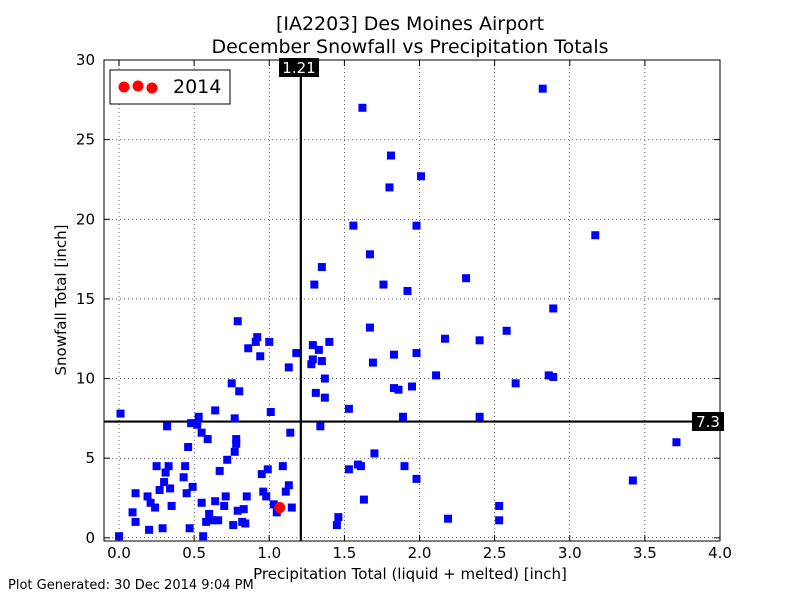  What do you see at coordinates (61, 300) in the screenshot?
I see `y-axis-label: Snowfall Total [inch]` at bounding box center [61, 300].